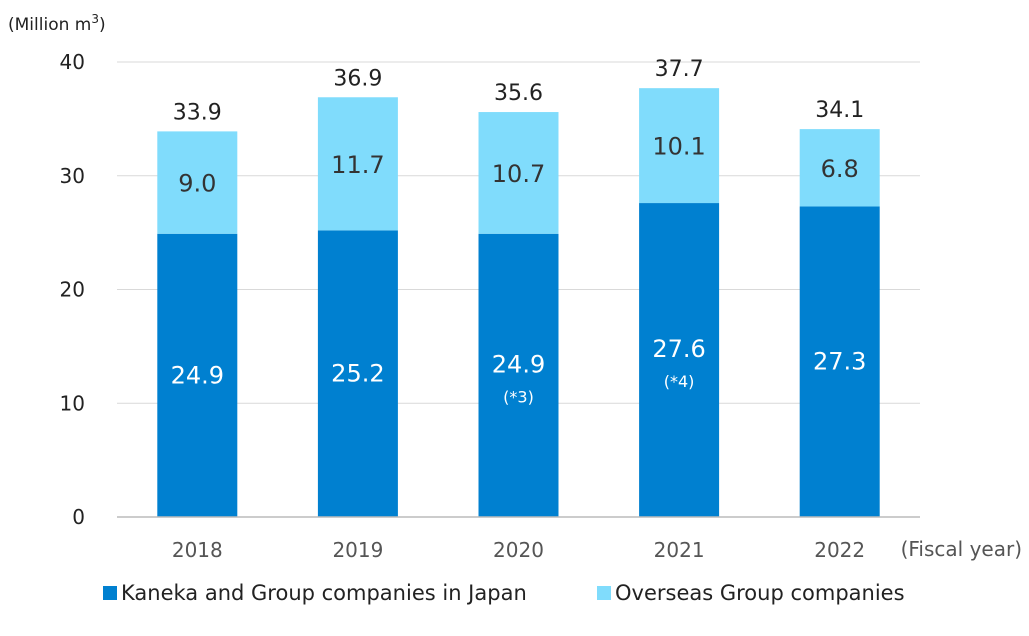 This screenshot has width=1029, height=636. I want to click on data-label-note: (*4), so click(679, 381).